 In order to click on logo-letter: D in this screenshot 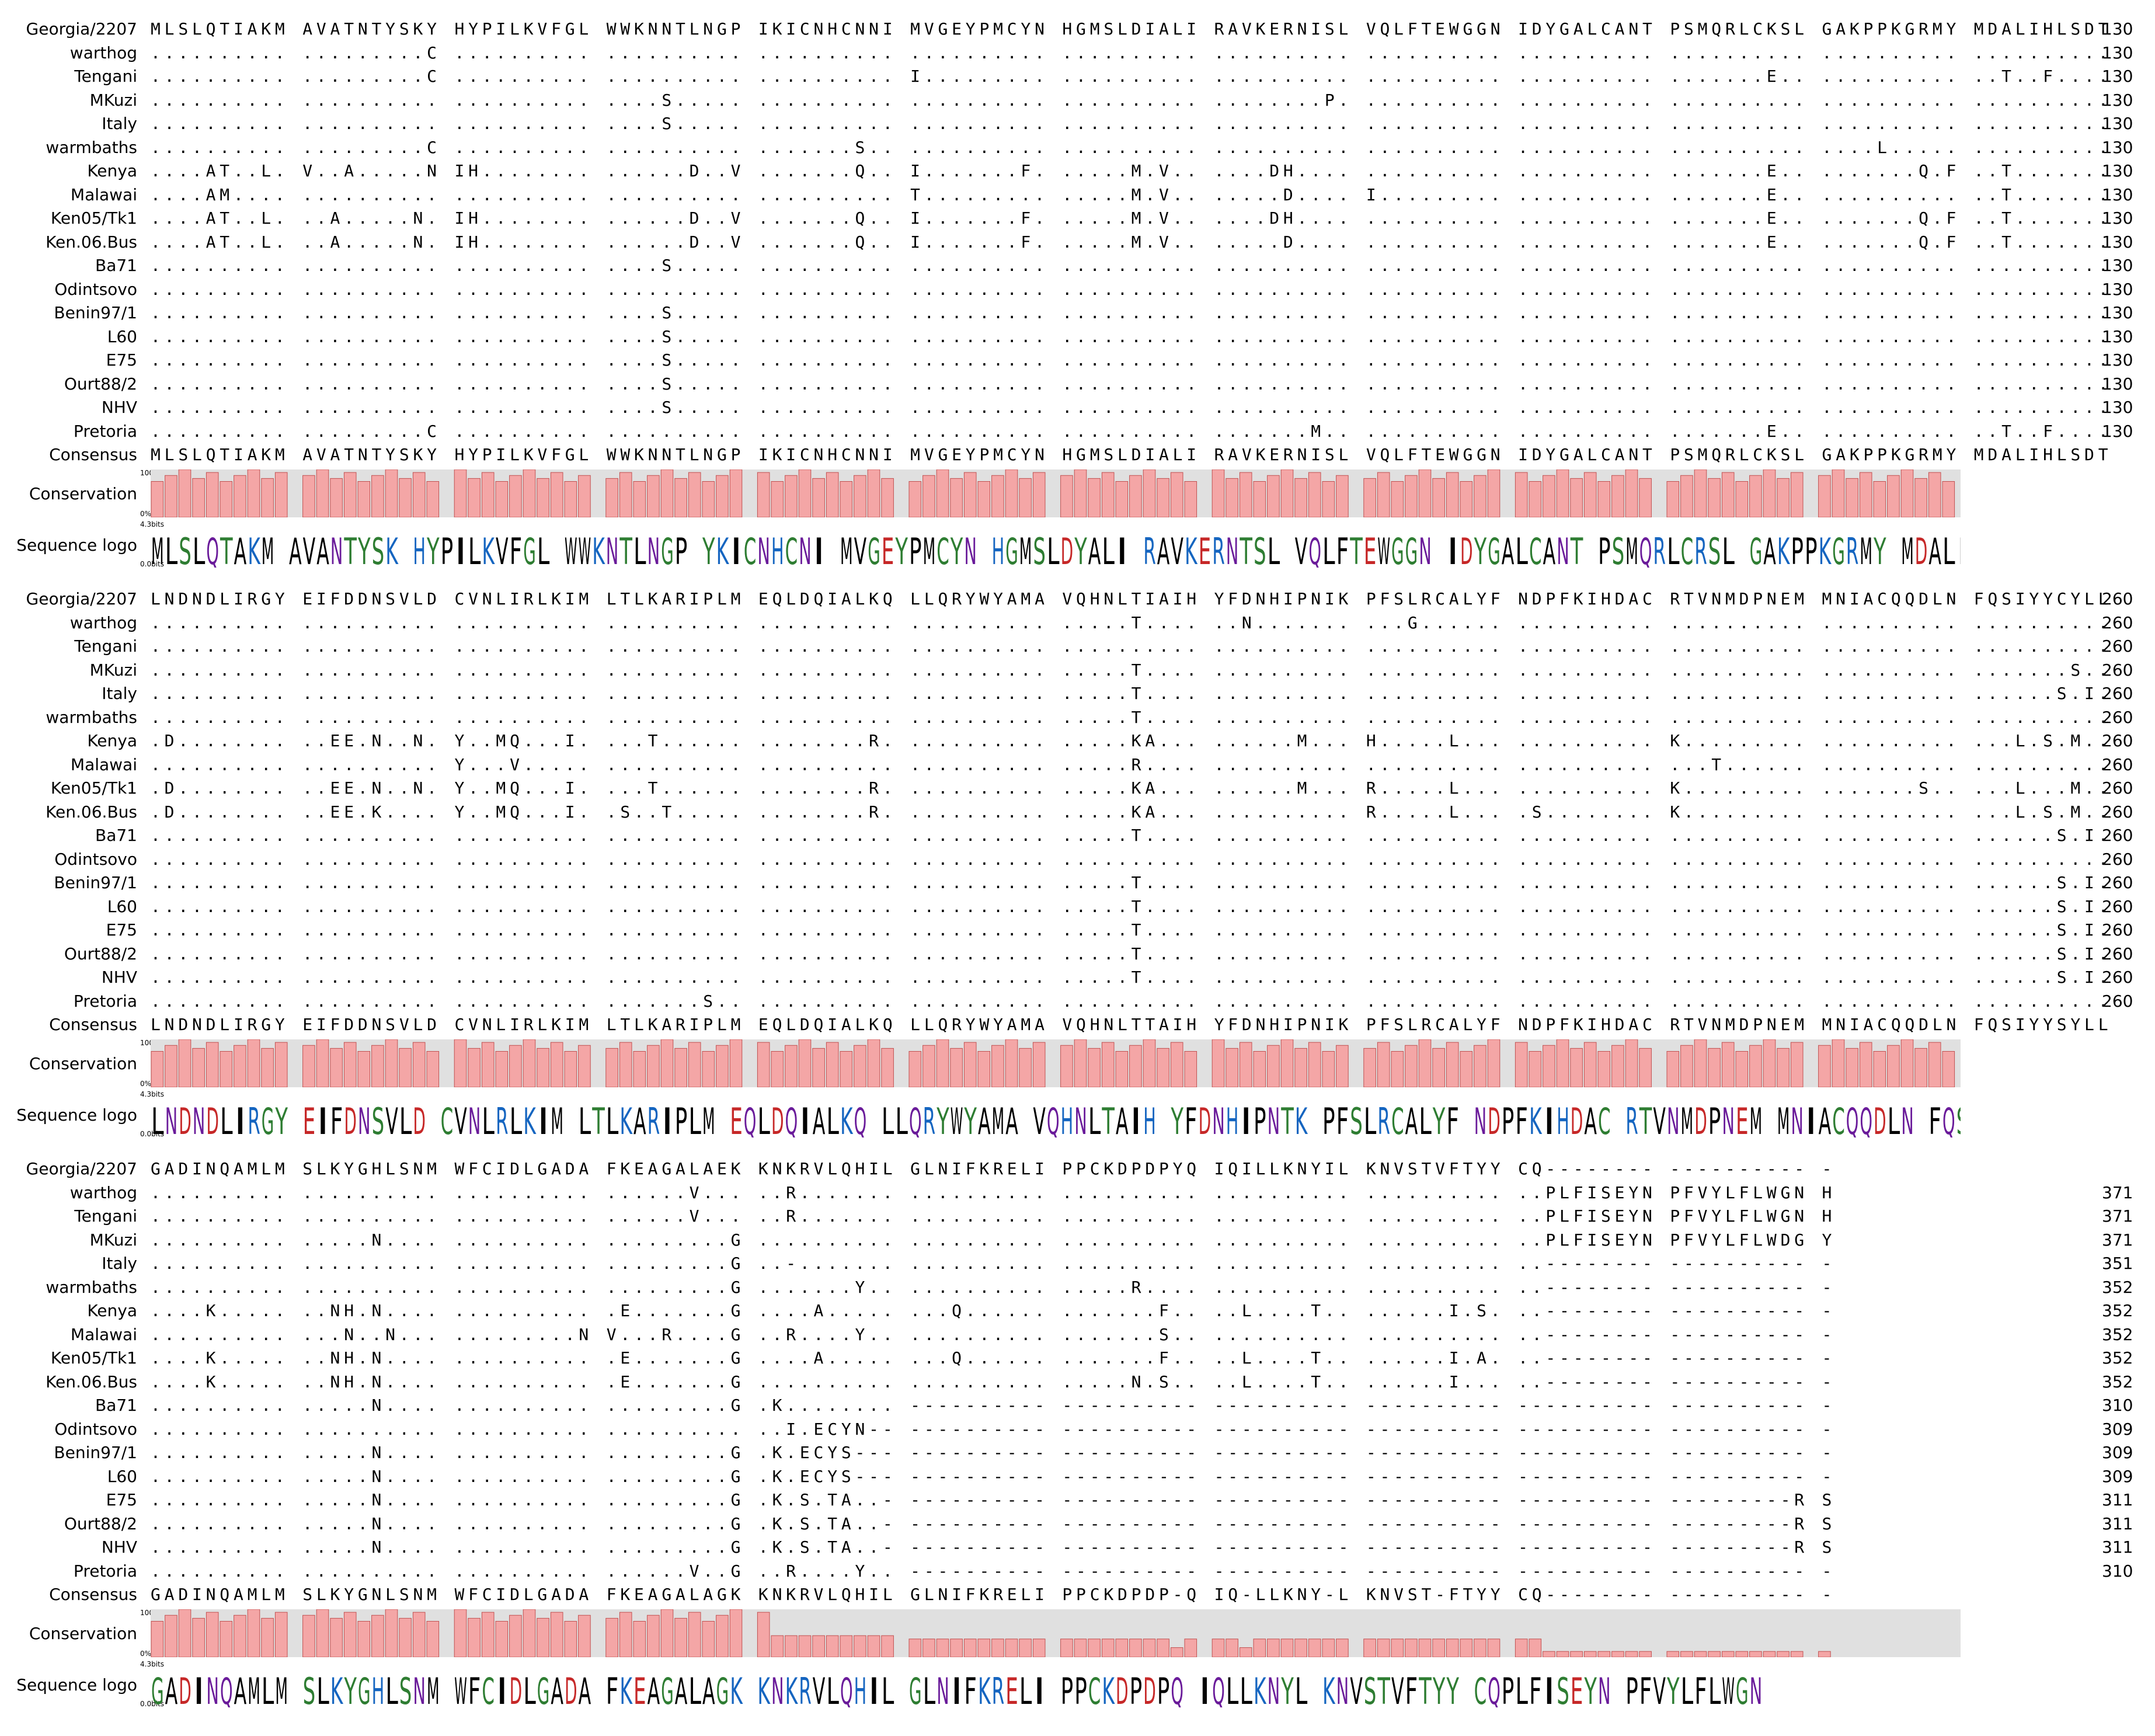, I will do `click(185, 1688)`.